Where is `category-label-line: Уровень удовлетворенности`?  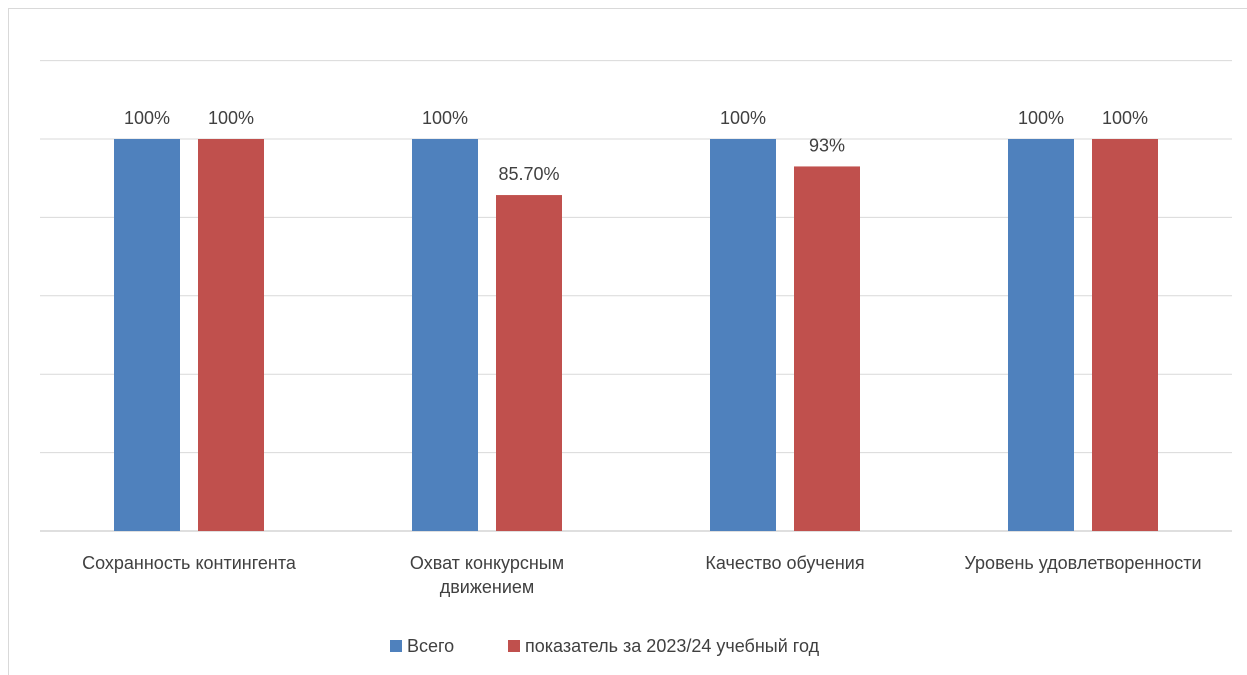
category-label-line: Уровень удовлетворенности is located at coordinates (1082, 563).